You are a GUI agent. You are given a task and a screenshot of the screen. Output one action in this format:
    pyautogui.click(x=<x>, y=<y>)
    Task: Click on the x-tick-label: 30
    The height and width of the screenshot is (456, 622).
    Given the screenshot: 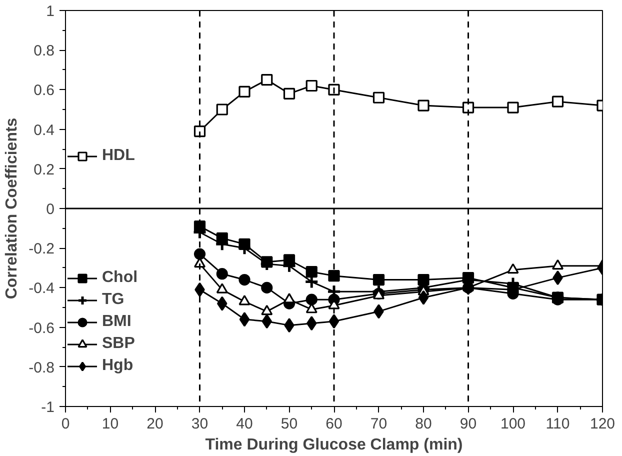 What is the action you would take?
    pyautogui.click(x=199, y=424)
    